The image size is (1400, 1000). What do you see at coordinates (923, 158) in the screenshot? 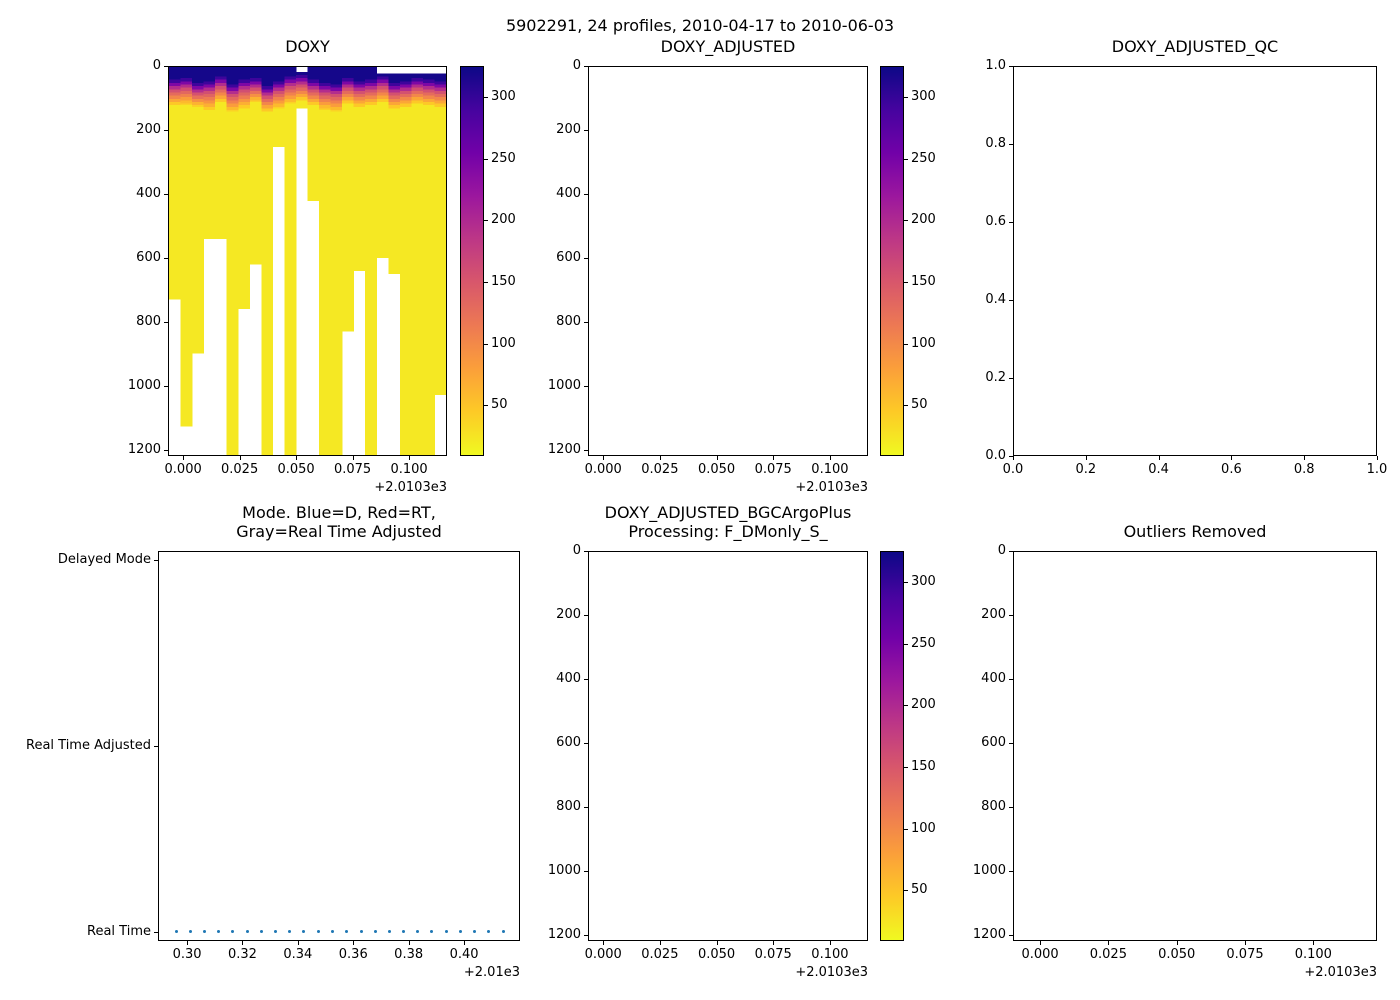
I see `colorbar-tick-label: 250` at bounding box center [923, 158].